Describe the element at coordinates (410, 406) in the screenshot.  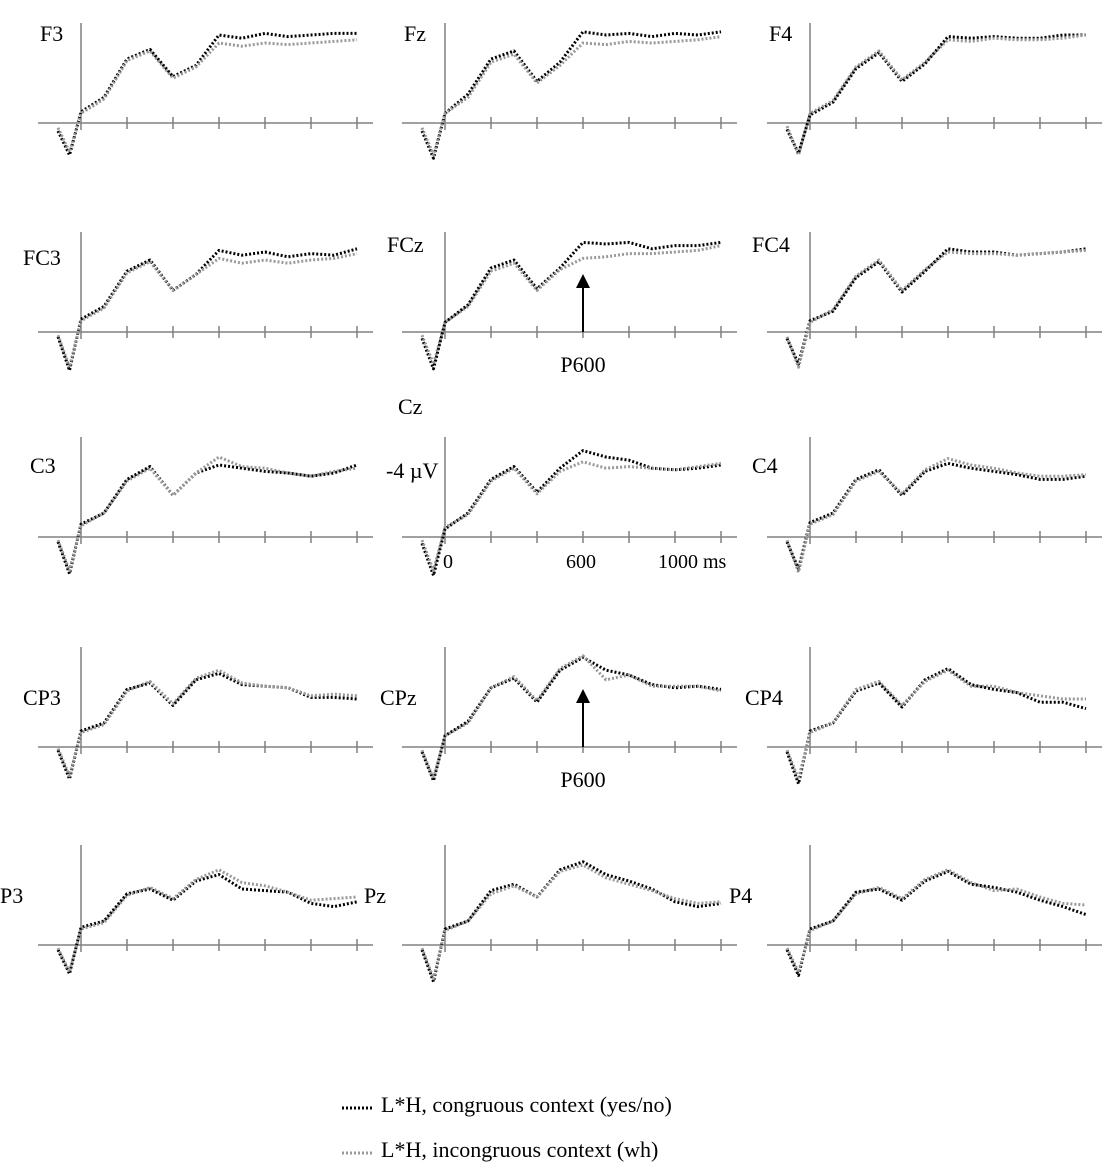
I see `scale-electrode-label: Cz` at that location.